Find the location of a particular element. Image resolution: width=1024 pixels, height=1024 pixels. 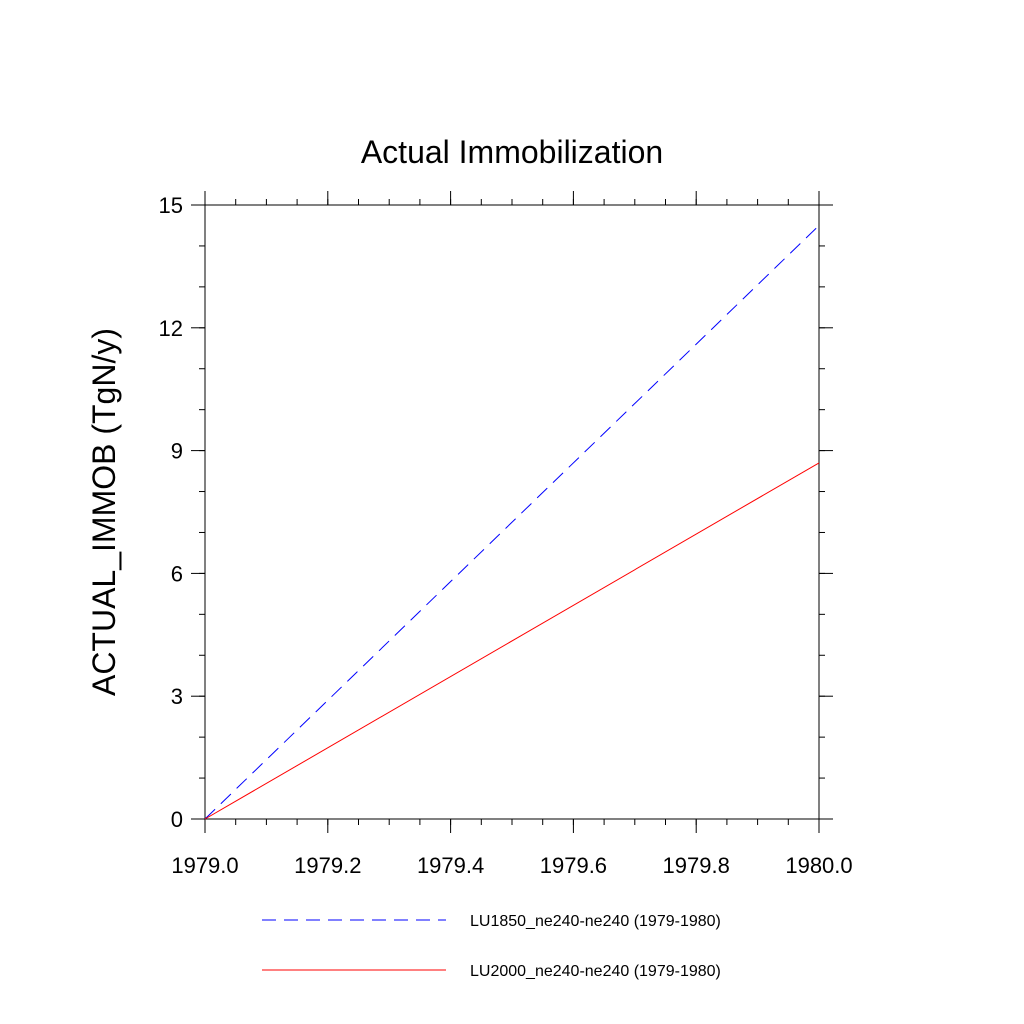

chart-title: Actual Immobilization is located at coordinates (512, 152).